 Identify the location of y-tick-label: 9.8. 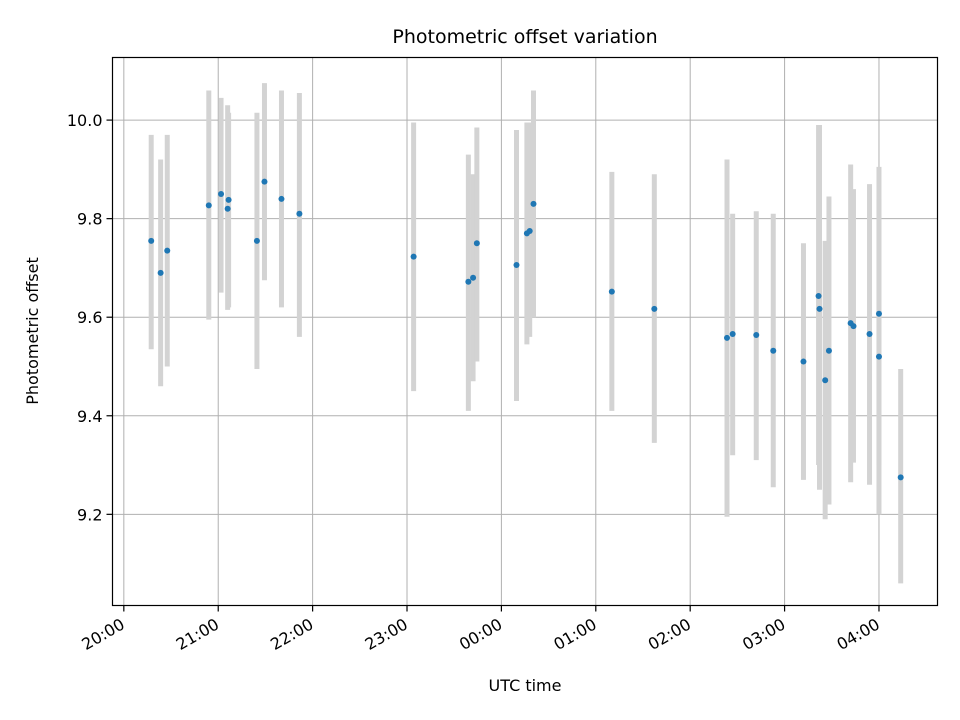
(89, 219).